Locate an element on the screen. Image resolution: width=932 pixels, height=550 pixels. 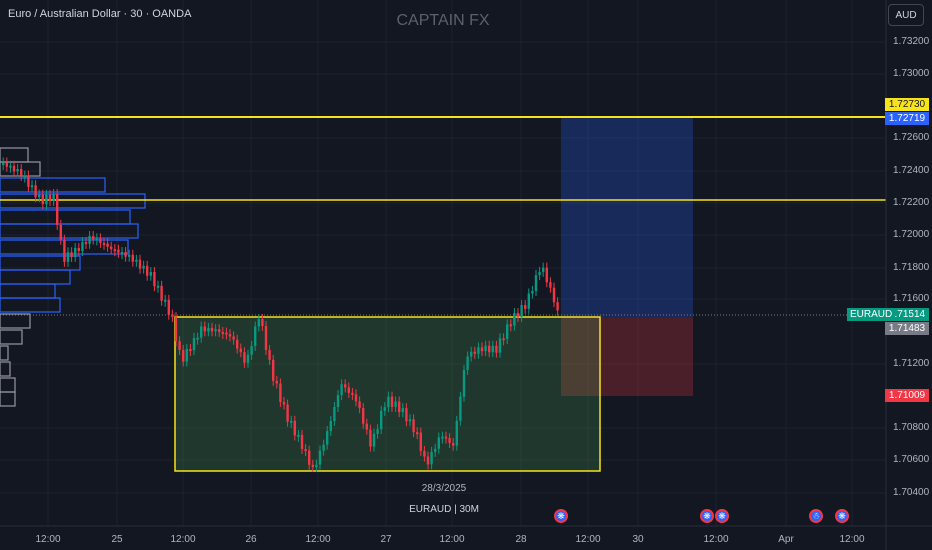
price-tag: 1.71483 is located at coordinates (907, 328).